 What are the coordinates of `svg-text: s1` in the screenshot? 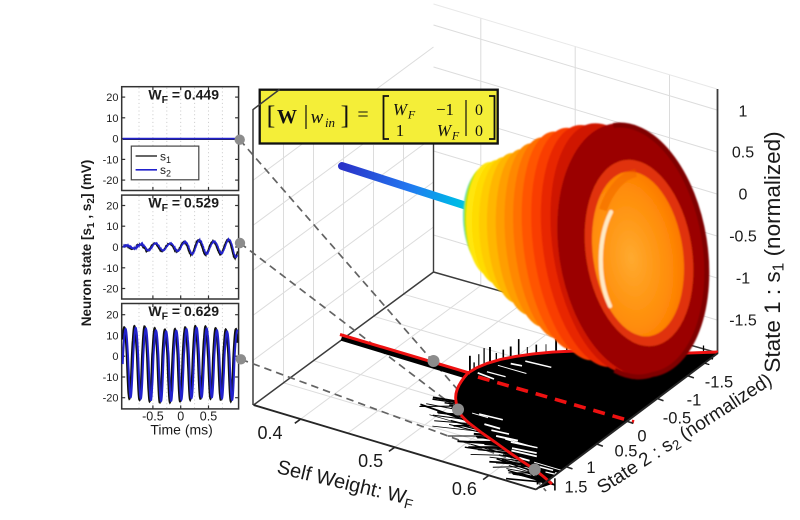 It's located at (165, 157).